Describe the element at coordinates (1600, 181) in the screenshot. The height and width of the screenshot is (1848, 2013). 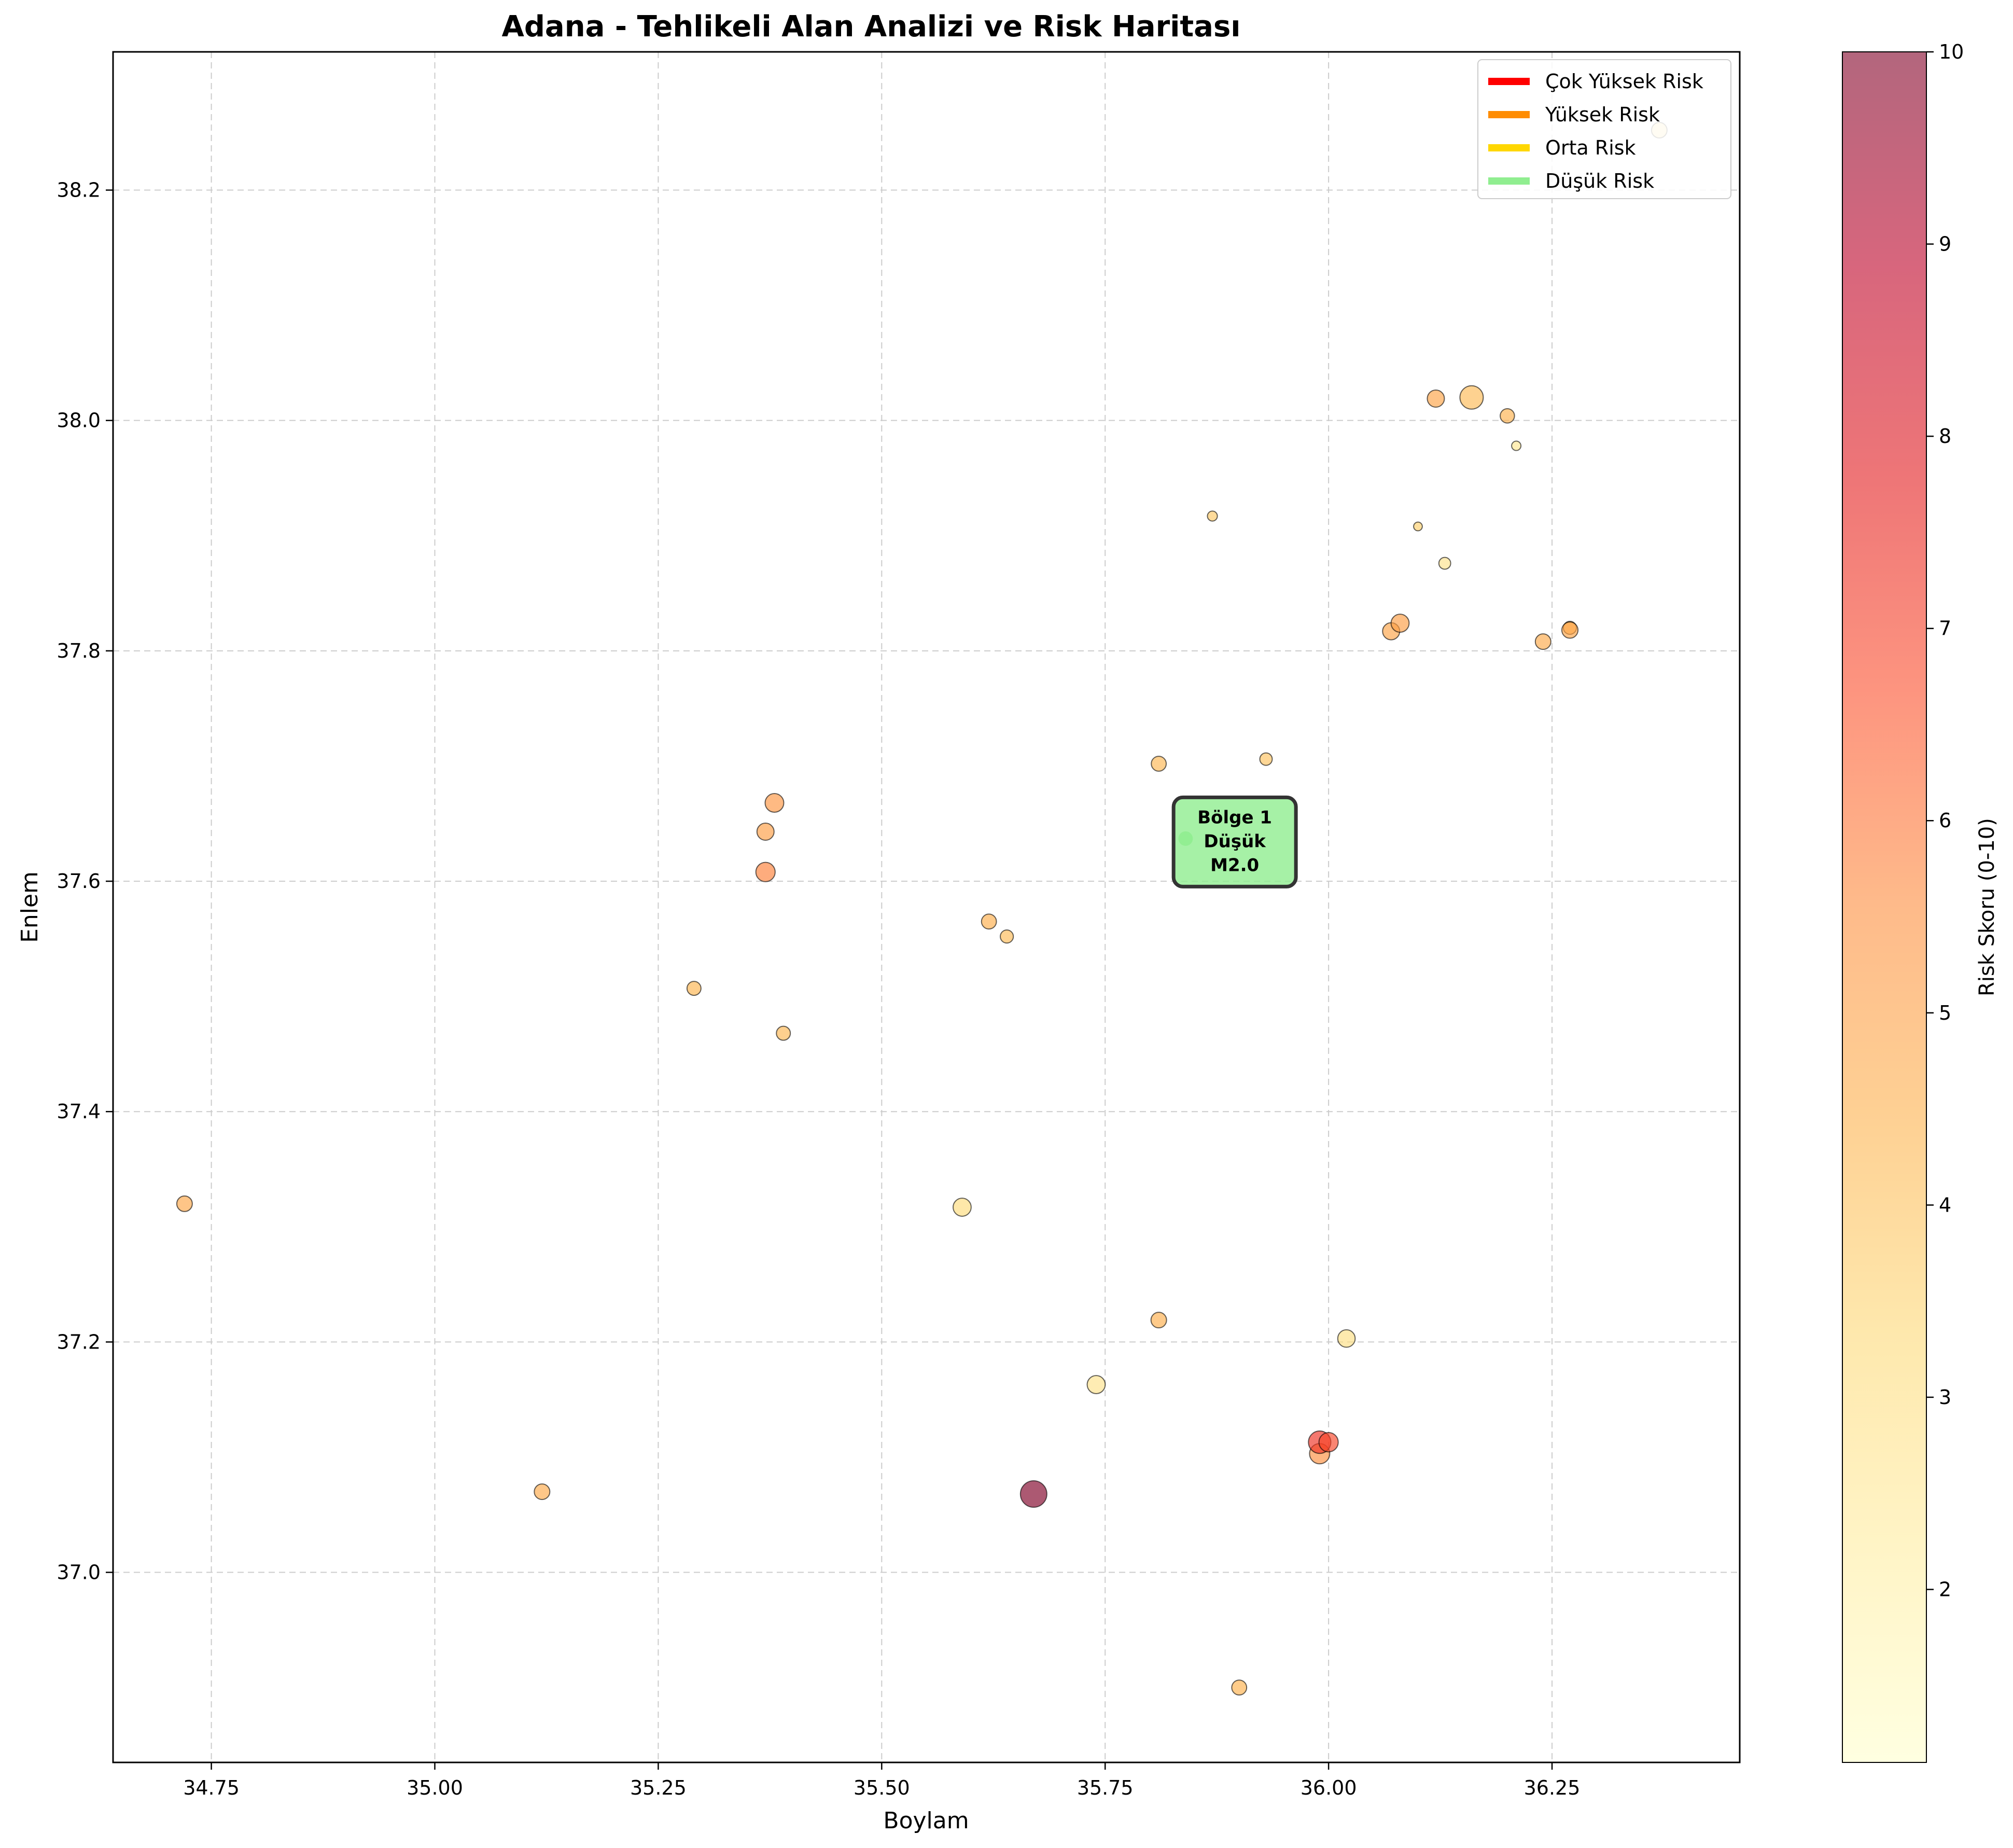
I see `legend-label: Düşük Risk` at that location.